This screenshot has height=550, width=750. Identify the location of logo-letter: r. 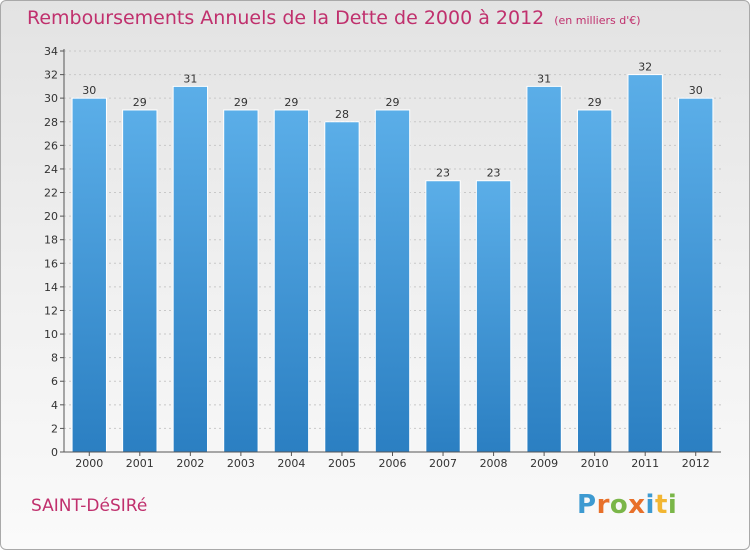
(603, 505).